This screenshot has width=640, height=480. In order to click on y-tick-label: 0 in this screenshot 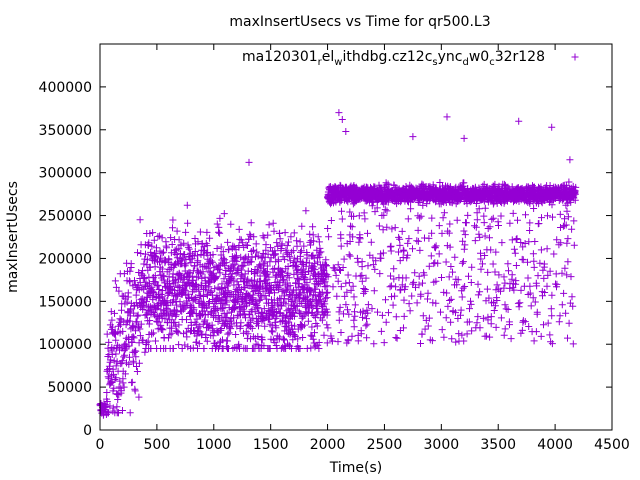, I will do `click(87, 431)`.